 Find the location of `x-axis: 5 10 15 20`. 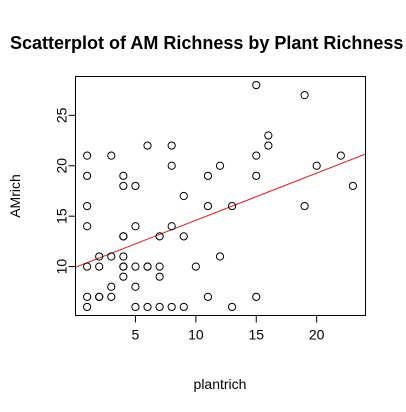

x-axis: 5 10 15 20 is located at coordinates (228, 329).